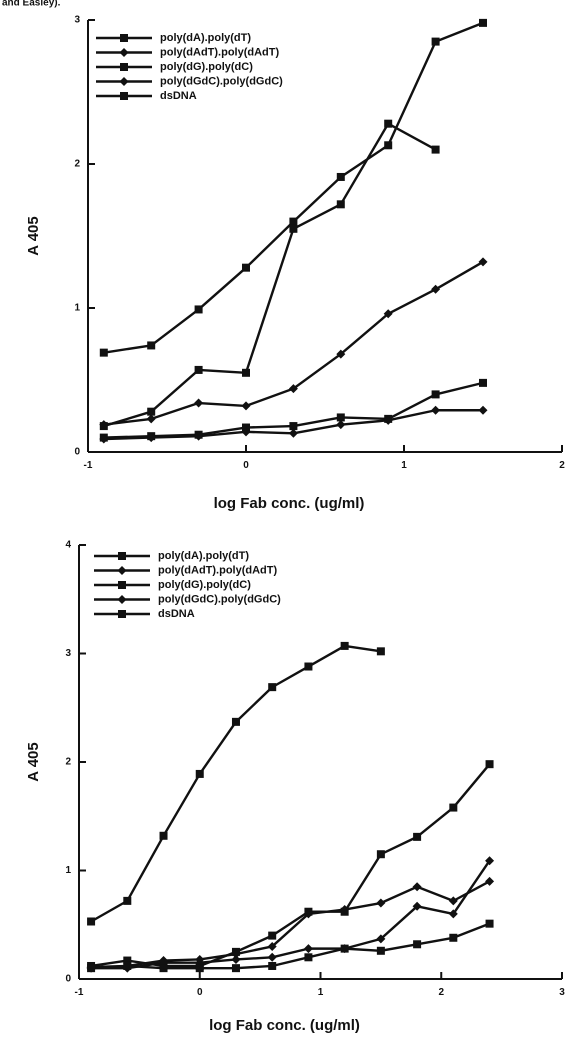  Describe the element at coordinates (206, 67) in the screenshot. I see `legend-label: poly(dG).poly(dC)` at that location.